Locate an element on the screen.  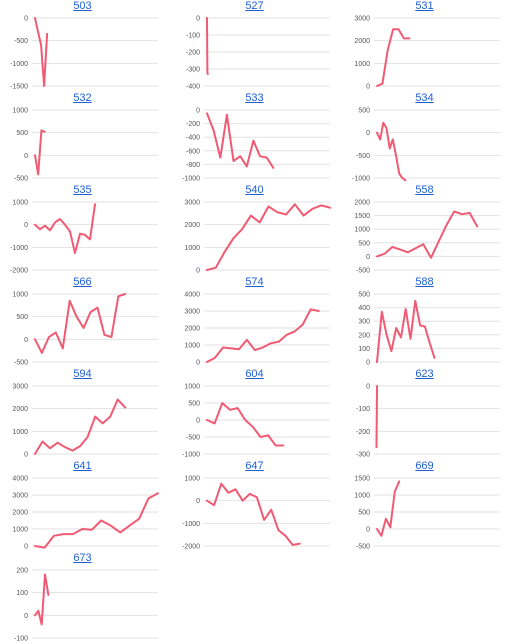
line-chart: 1000 500 0 -500 -1000 is located at coordinates (256, 421).